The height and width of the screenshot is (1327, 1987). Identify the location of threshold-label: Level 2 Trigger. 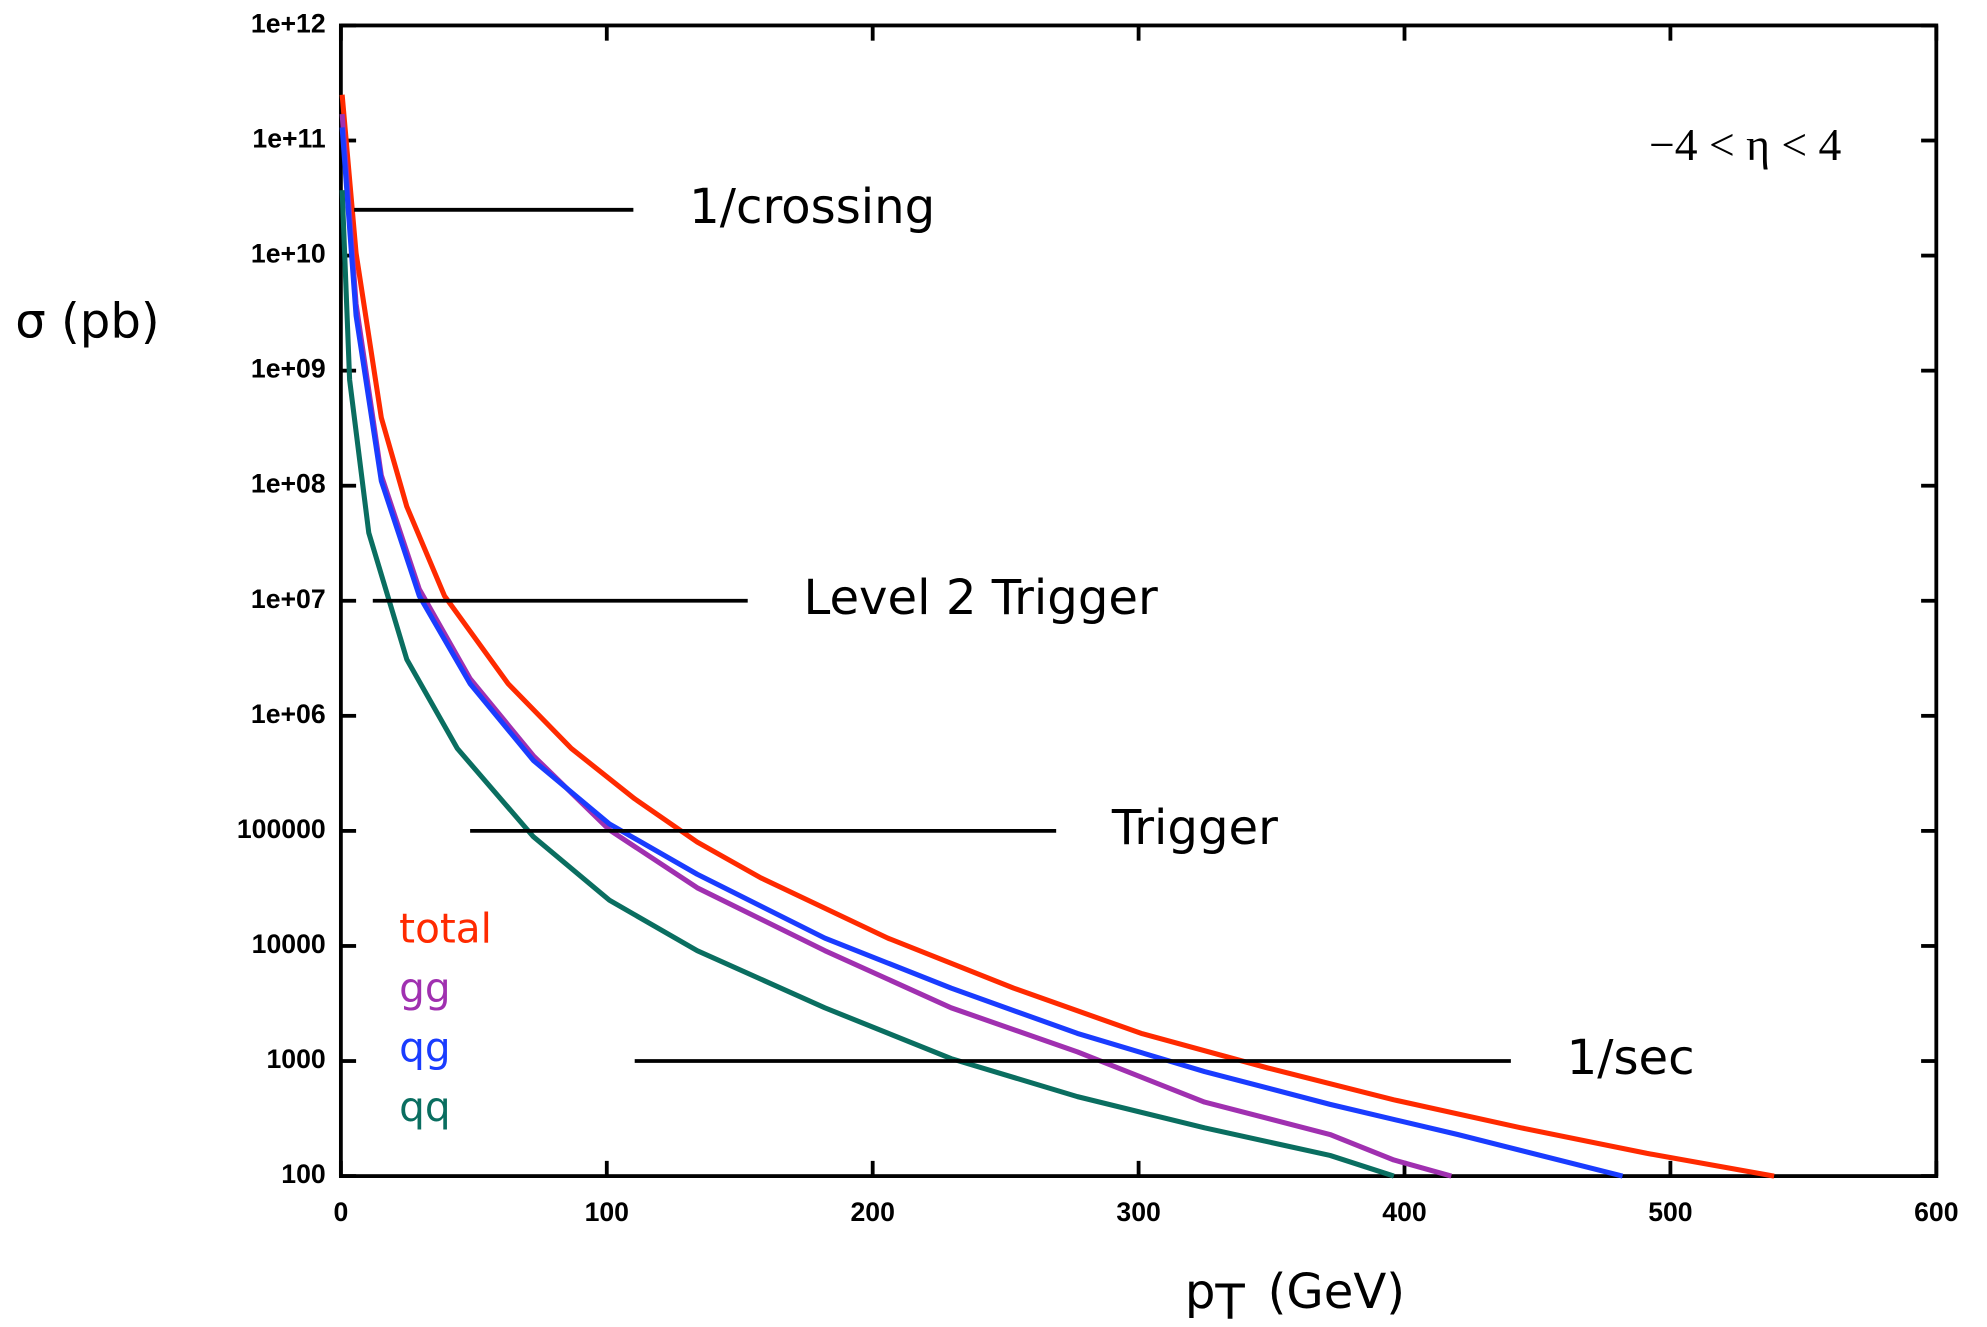
(980, 598).